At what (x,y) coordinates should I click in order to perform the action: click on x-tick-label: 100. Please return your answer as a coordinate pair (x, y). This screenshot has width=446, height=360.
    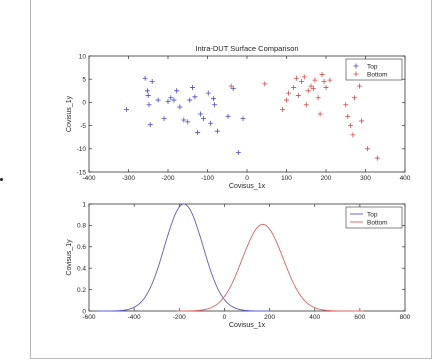
    Looking at the image, I should click on (286, 178).